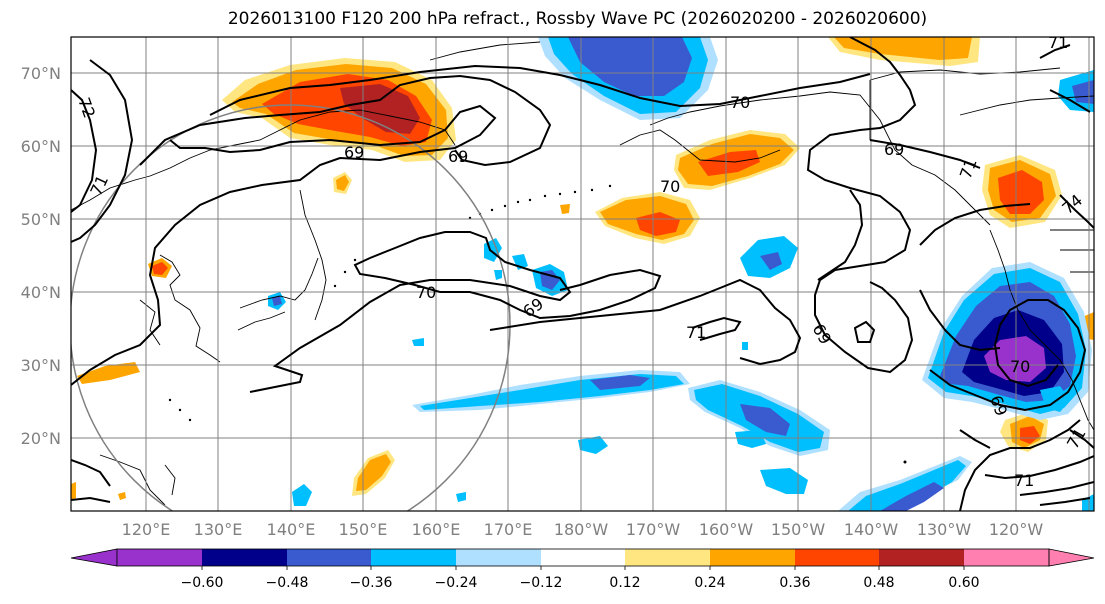 The height and width of the screenshot is (604, 1105). I want to click on lat-label: 40°N, so click(41, 292).